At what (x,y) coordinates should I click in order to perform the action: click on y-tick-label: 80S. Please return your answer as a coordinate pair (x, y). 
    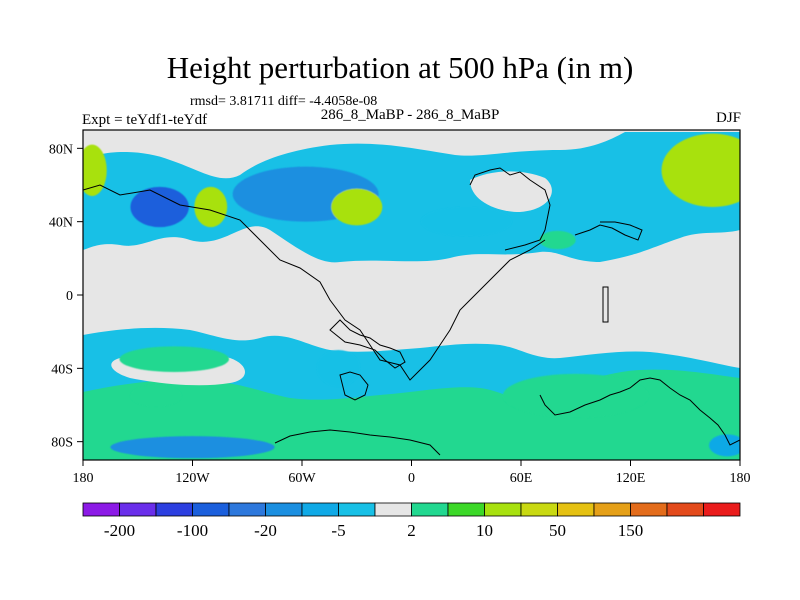
    Looking at the image, I should click on (62, 443).